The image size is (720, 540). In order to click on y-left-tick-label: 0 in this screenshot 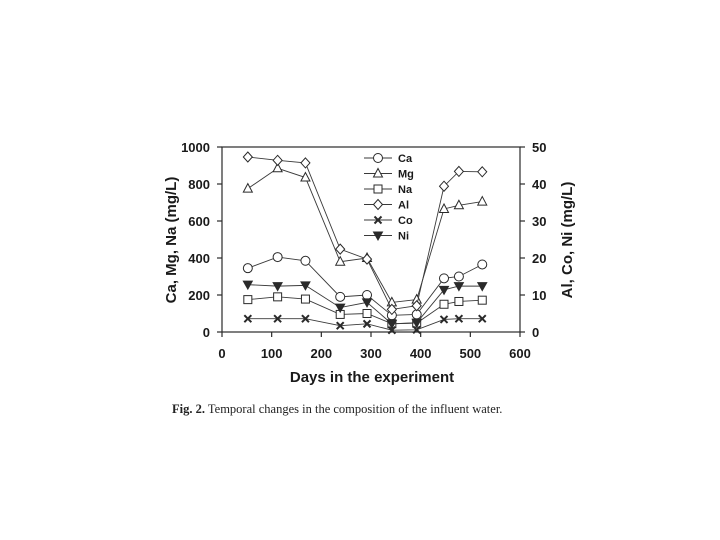, I will do `click(206, 332)`.